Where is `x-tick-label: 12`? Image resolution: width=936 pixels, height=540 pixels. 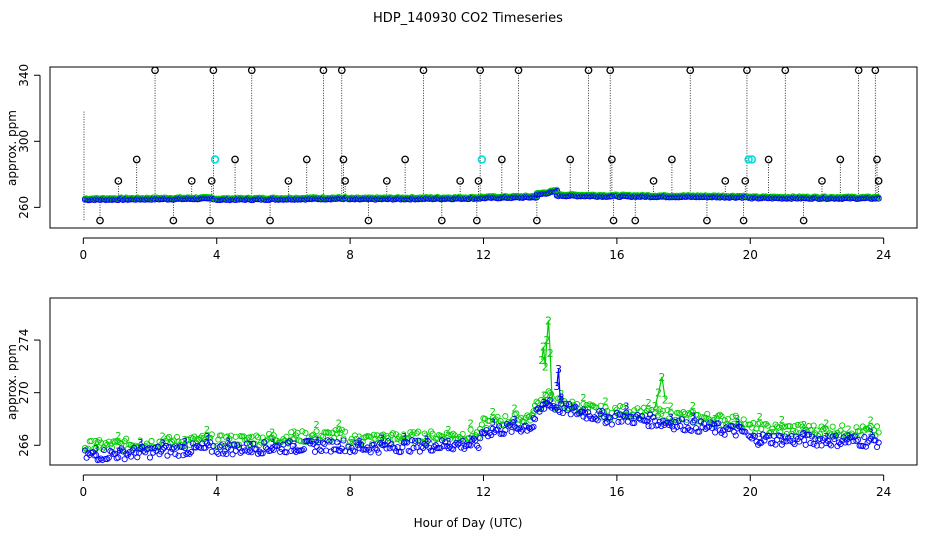 x-tick-label: 12 is located at coordinates (483, 255).